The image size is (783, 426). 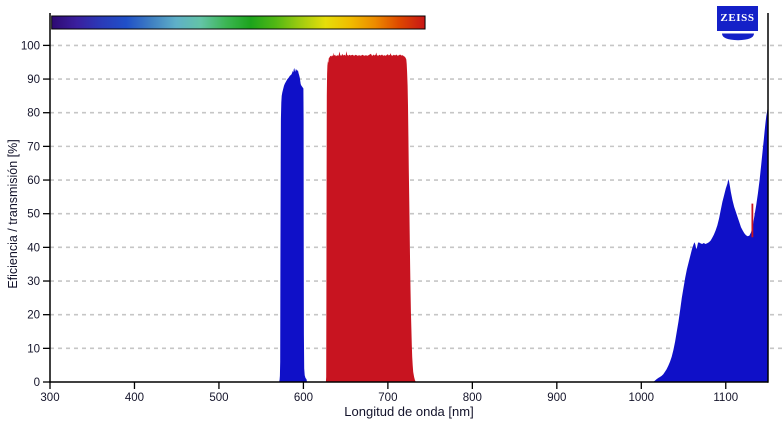 I want to click on y-axis-title: Eficiencia / transmisión [%], so click(x=13, y=214).